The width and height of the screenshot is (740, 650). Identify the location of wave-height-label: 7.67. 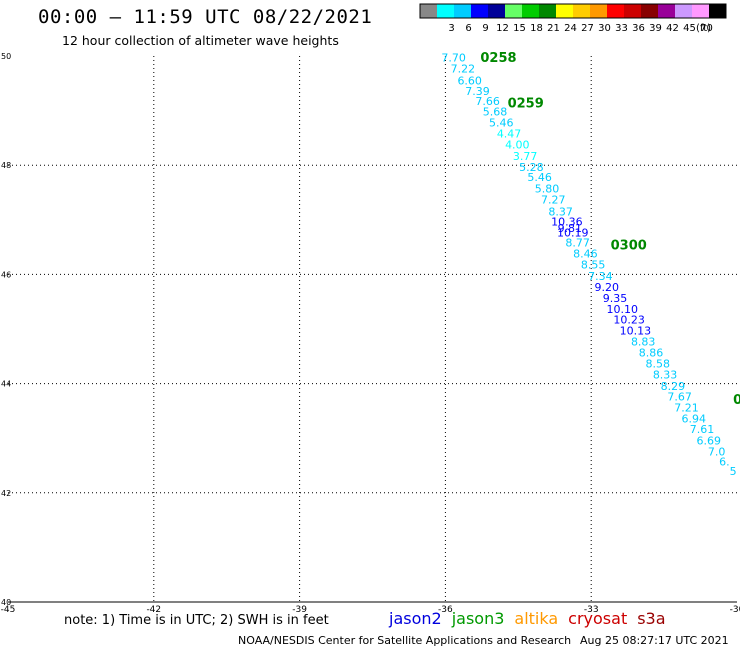
(679, 397).